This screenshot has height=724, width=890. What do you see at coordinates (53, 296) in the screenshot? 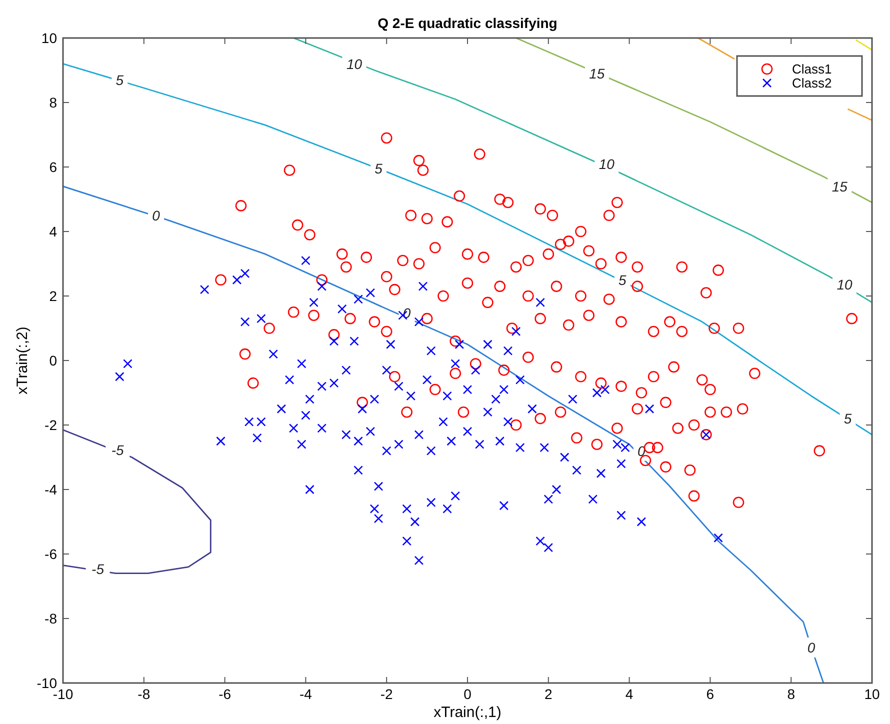
I see `y-tick-label: 2` at bounding box center [53, 296].